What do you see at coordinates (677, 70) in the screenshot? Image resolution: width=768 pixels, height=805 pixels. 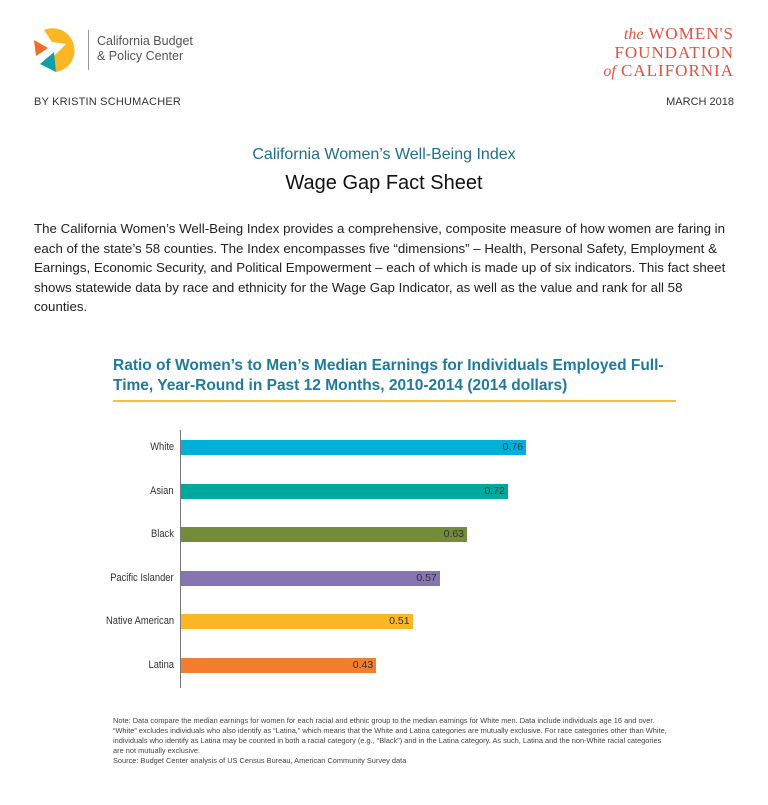 I see `wf-line3: CALIFORNIA` at bounding box center [677, 70].